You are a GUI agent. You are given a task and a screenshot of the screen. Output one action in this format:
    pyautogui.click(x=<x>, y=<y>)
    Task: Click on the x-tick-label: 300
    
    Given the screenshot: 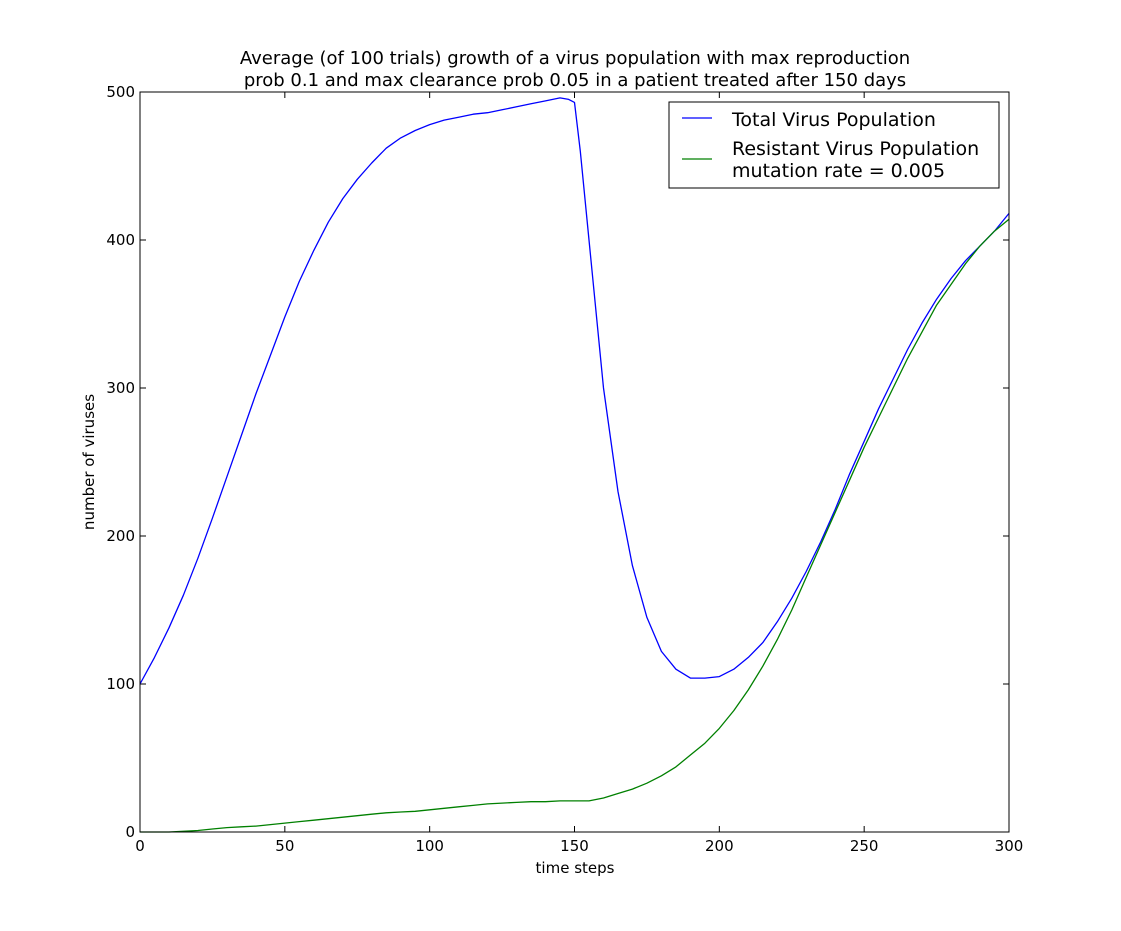 What is the action you would take?
    pyautogui.click(x=1009, y=846)
    